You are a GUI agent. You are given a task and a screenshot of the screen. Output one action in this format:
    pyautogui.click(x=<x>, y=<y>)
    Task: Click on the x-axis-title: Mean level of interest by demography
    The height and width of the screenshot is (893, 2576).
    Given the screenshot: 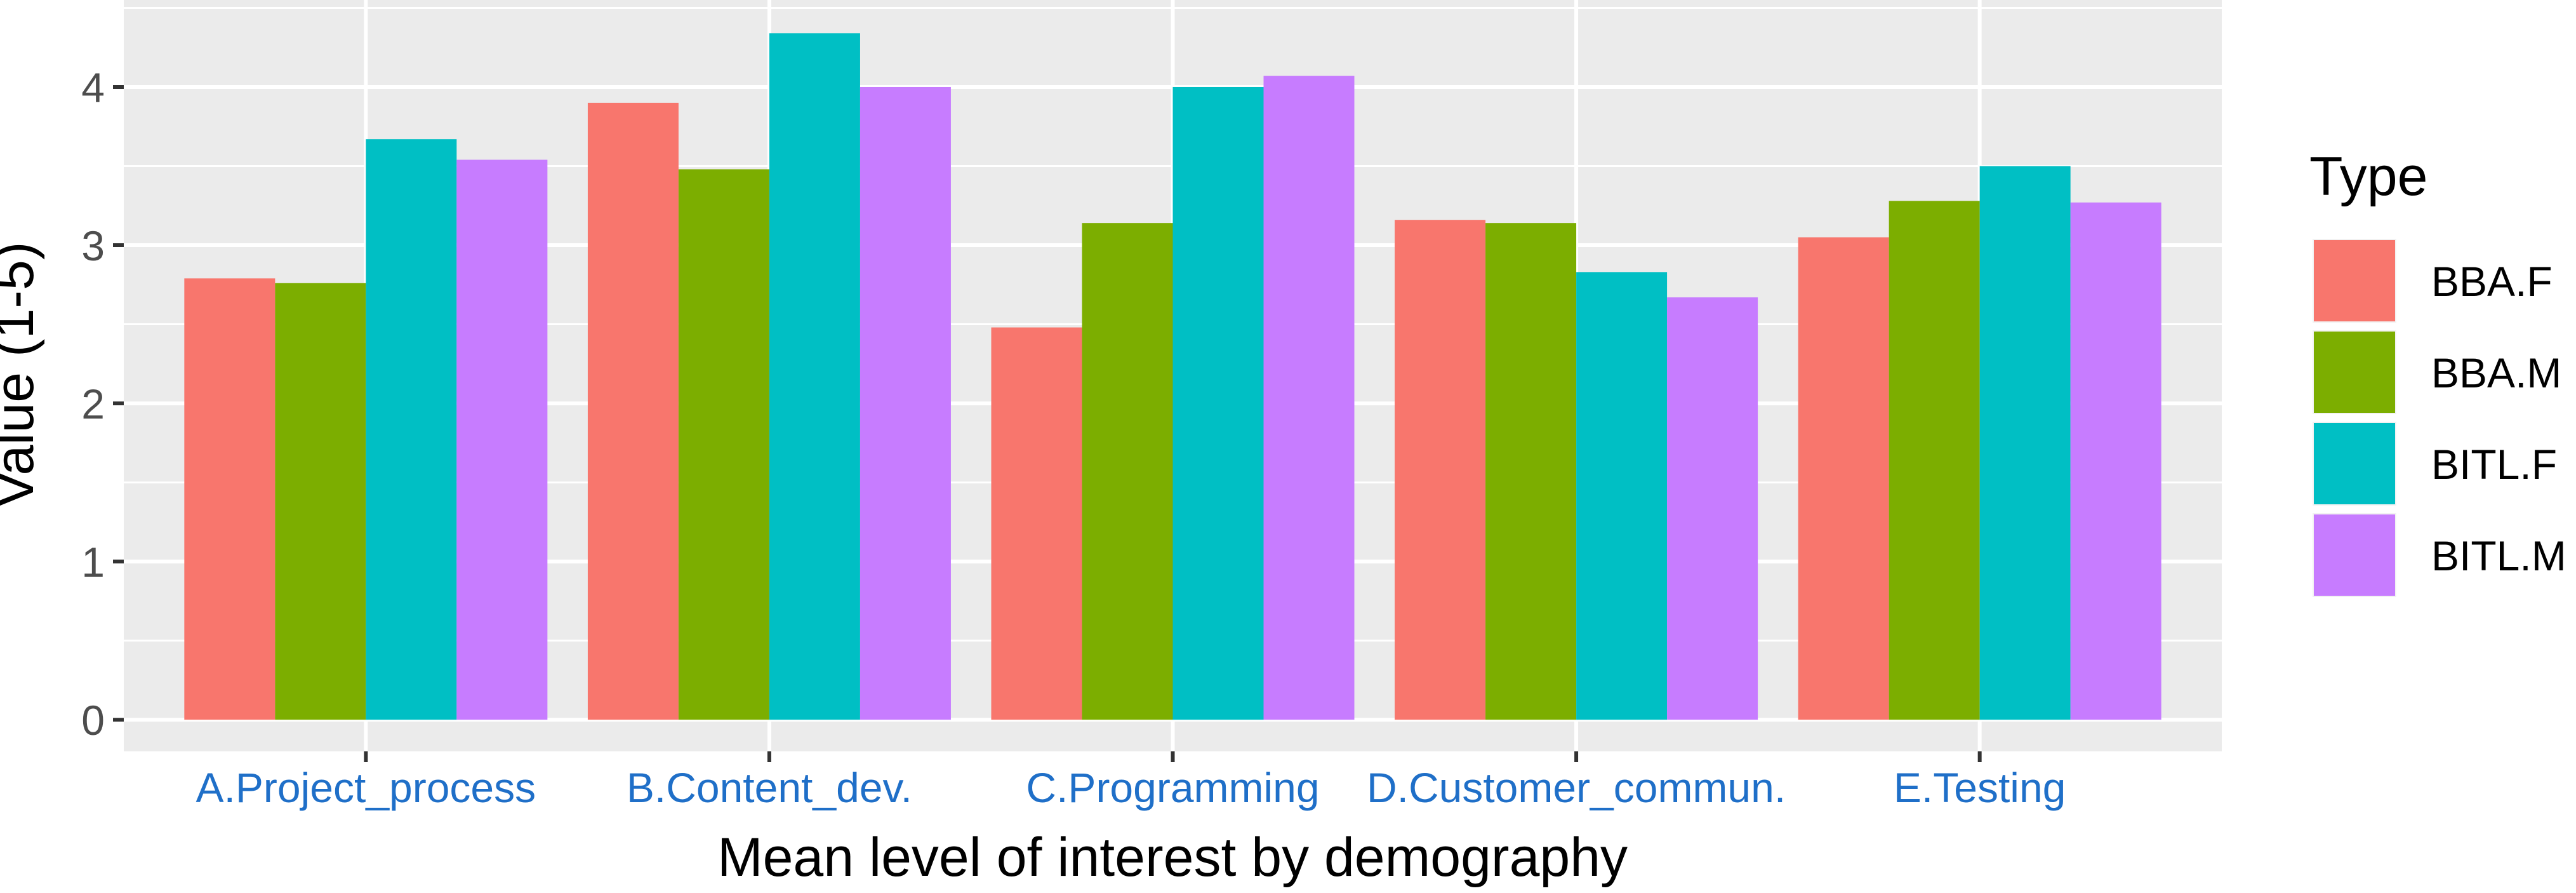 What is the action you would take?
    pyautogui.click(x=1172, y=857)
    